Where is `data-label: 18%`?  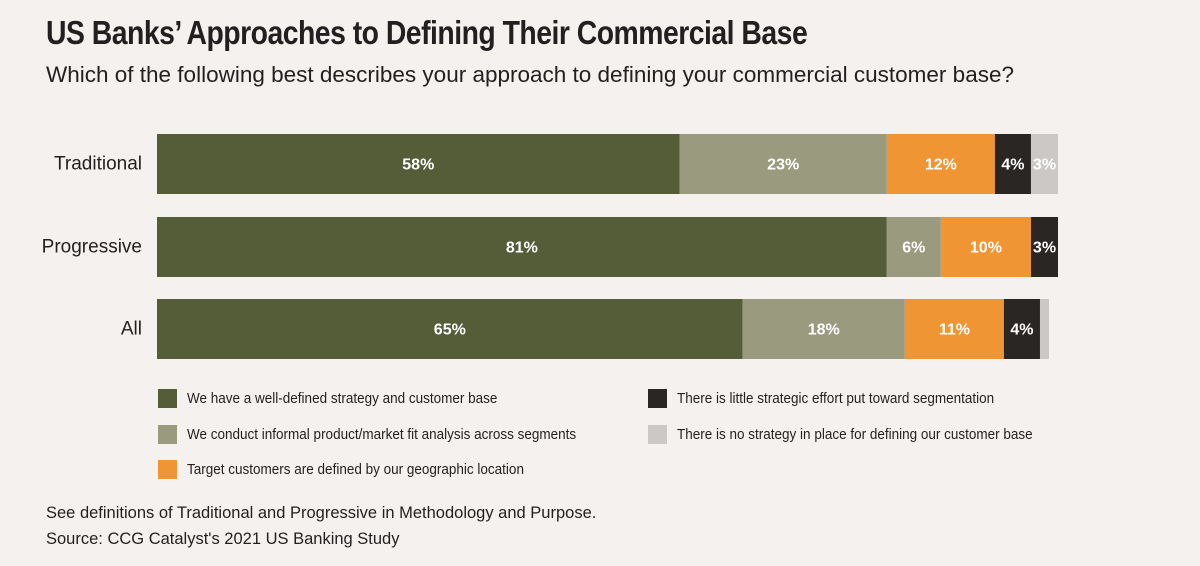
data-label: 18% is located at coordinates (824, 330).